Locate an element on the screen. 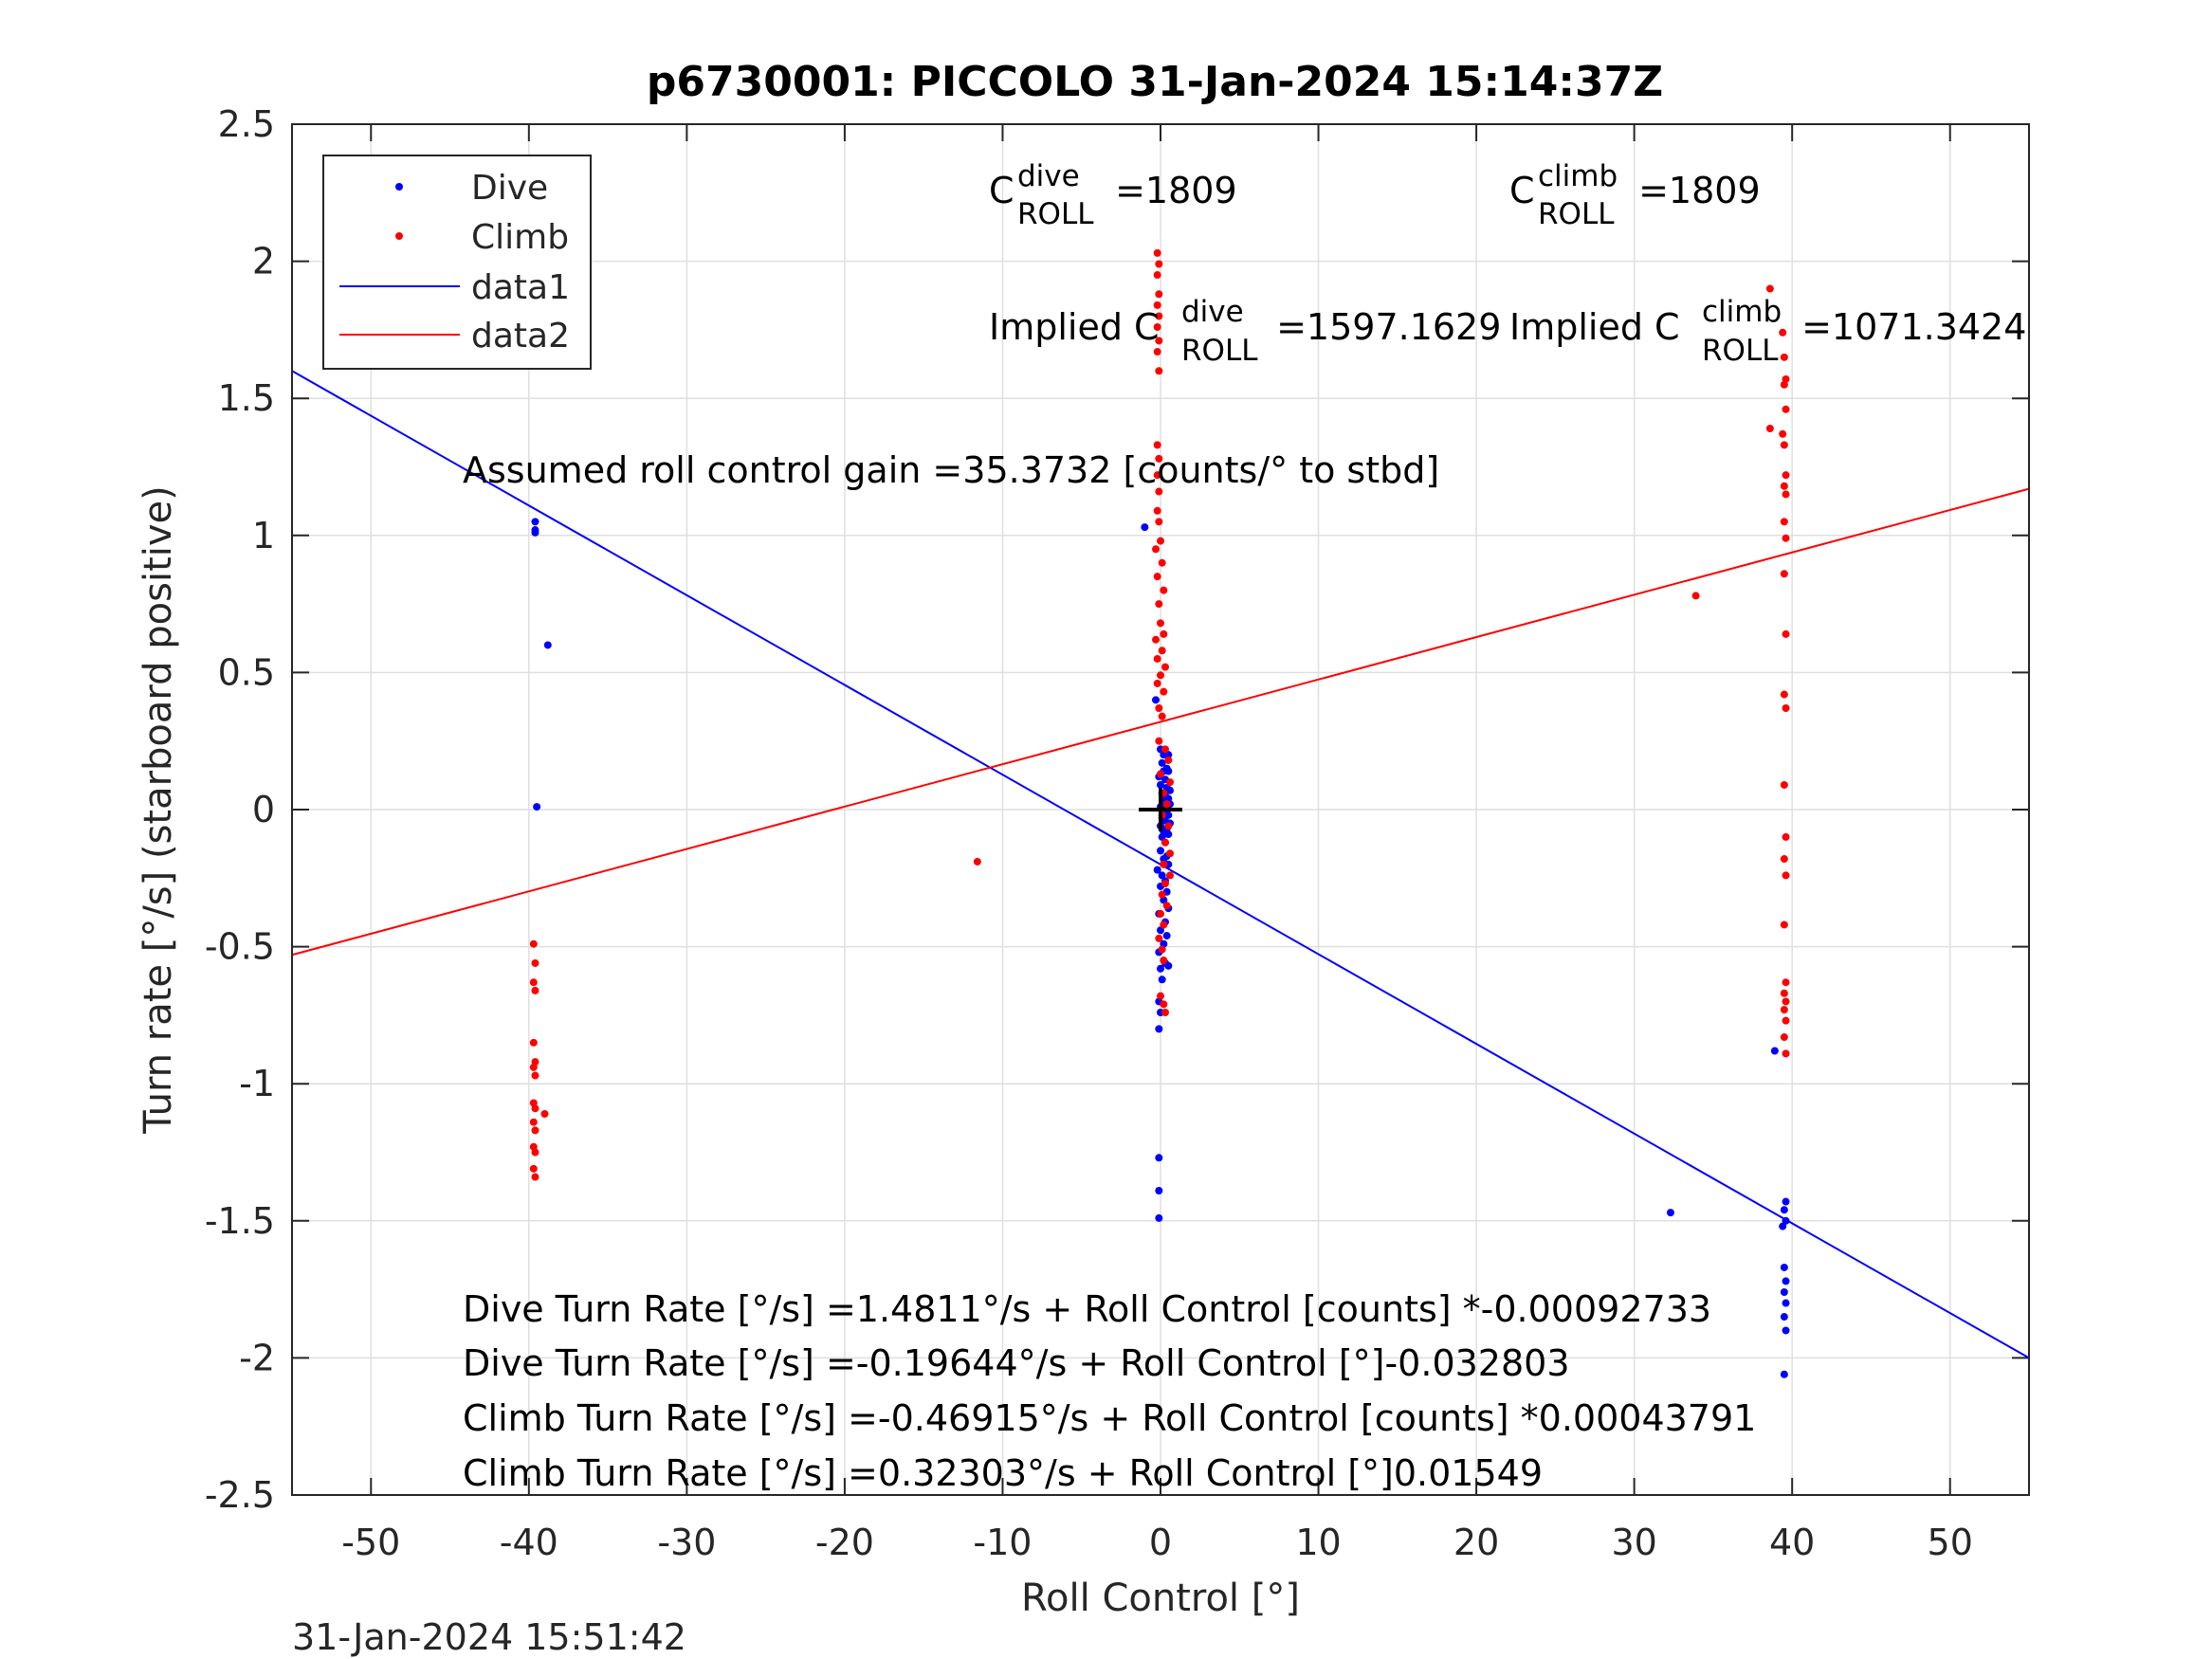 The height and width of the screenshot is (1659, 2212). chart-title: p6730001: PICCOLO 31-Jan-2024 15:14:37Z is located at coordinates (1155, 82).